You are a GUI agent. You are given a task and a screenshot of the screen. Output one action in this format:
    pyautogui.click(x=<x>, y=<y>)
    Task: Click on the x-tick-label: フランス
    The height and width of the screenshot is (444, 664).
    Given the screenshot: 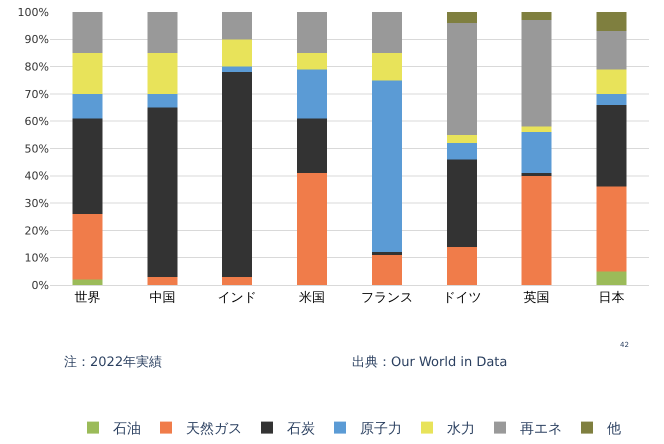 What is the action you would take?
    pyautogui.click(x=386, y=298)
    